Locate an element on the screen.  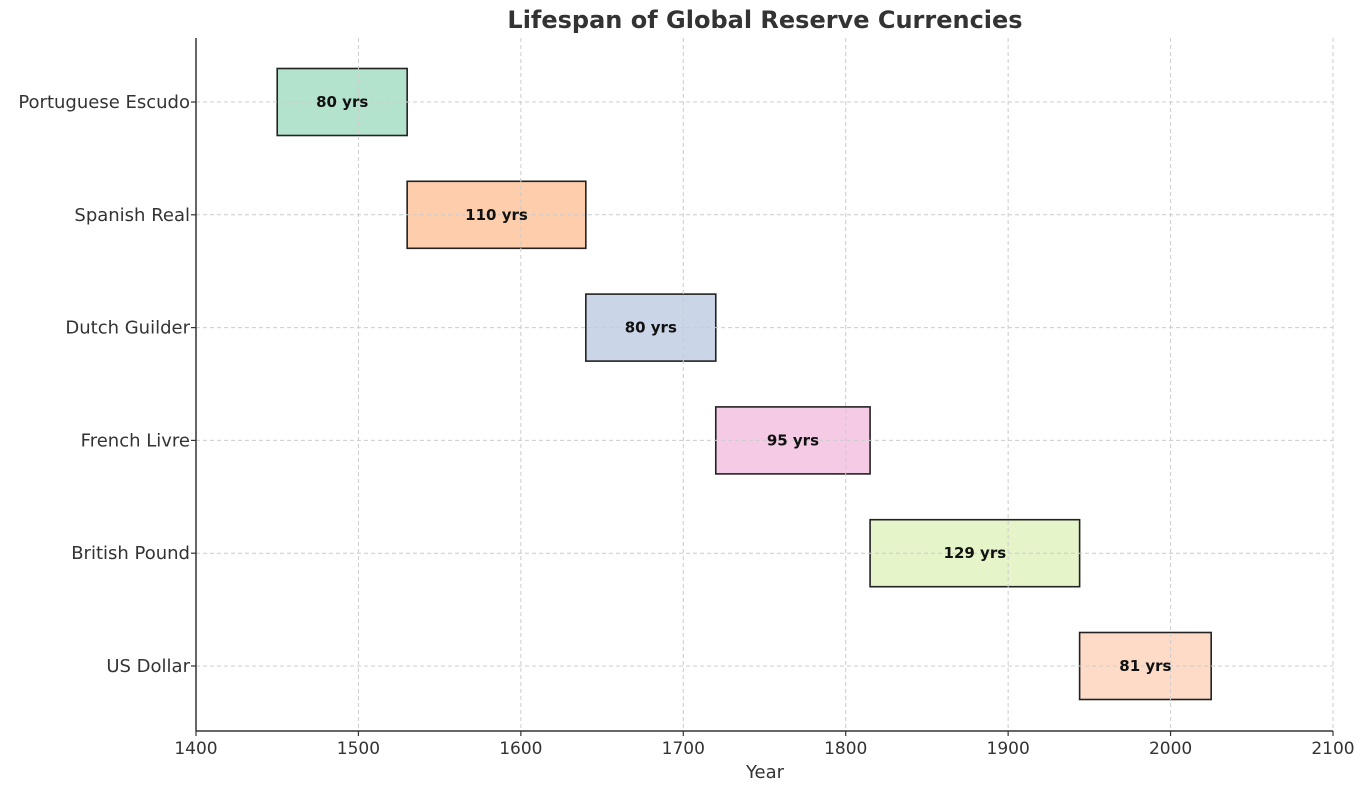
x-tick-label: 1800 is located at coordinates (845, 749).